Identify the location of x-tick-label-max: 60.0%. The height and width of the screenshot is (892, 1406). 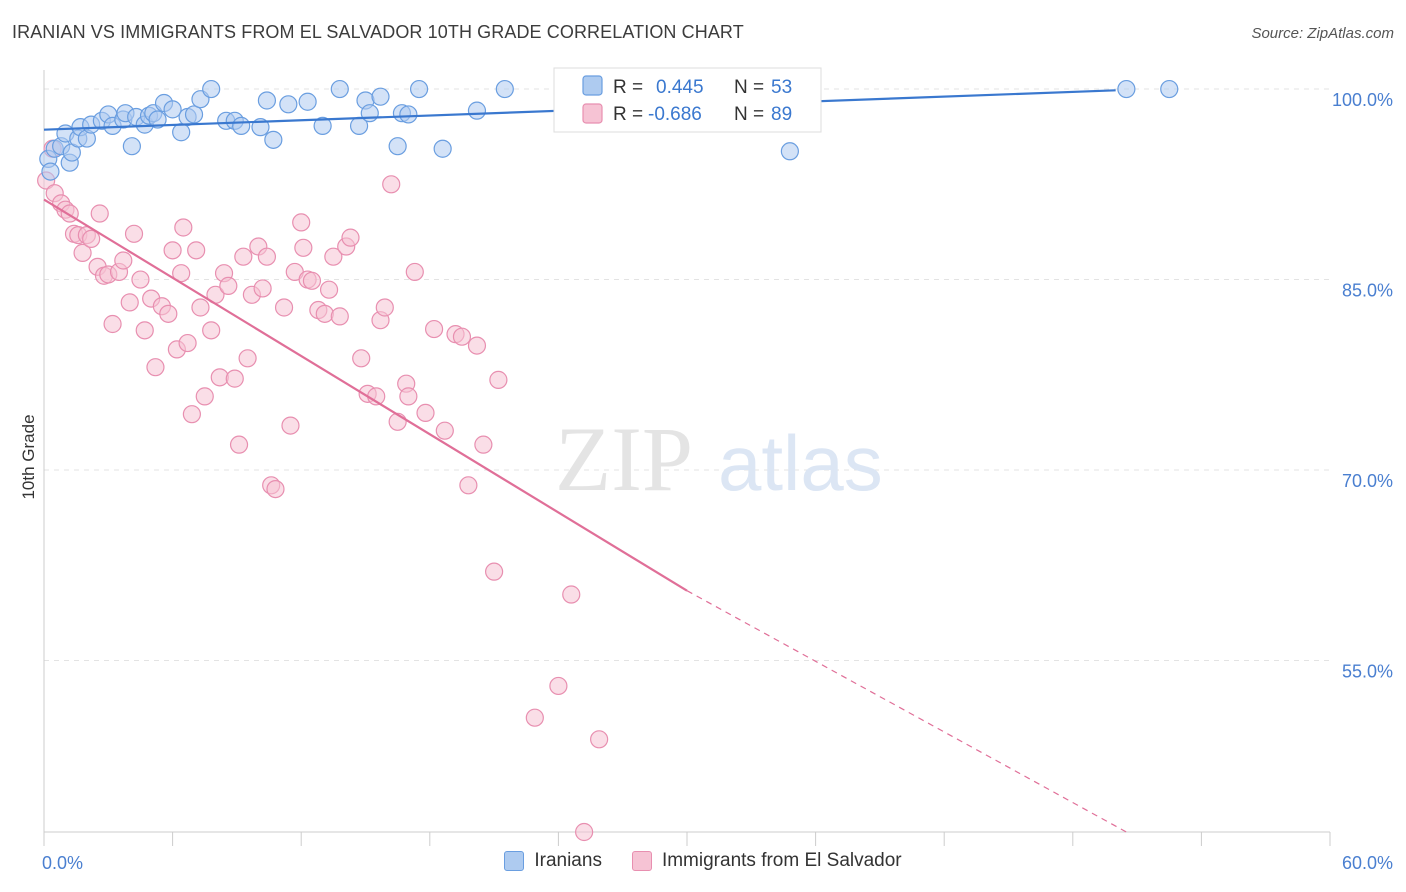
(1367, 863).